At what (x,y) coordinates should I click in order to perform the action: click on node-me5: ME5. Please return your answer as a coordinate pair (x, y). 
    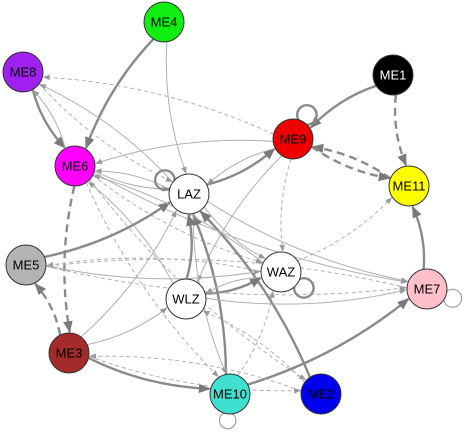
    Looking at the image, I should click on (26, 265).